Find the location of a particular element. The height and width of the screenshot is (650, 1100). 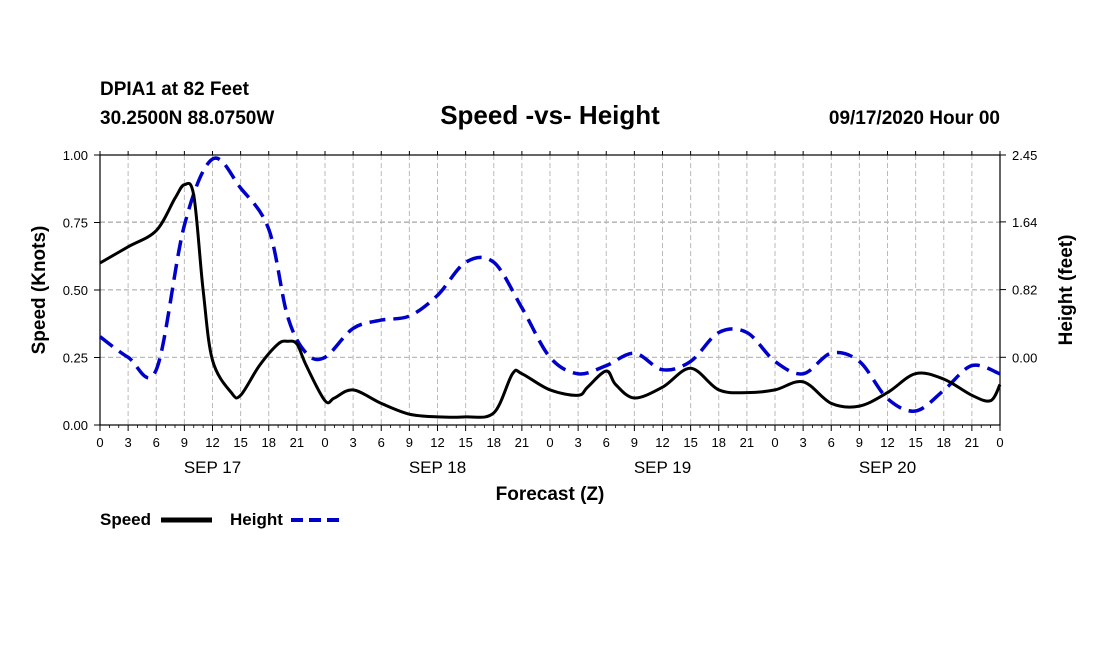

left-axis-title: Speed (Knots) is located at coordinates (39, 290).